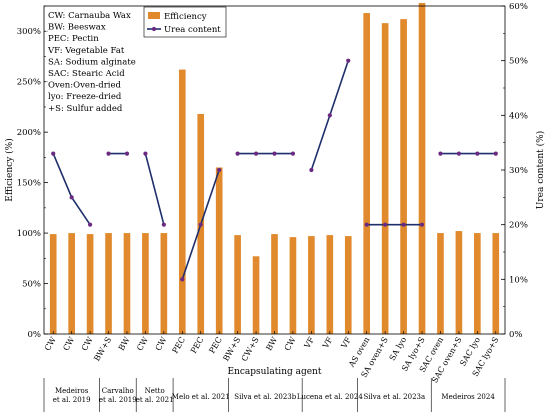 Image resolution: width=550 pixels, height=412 pixels. What do you see at coordinates (250, 349) in the screenshot?
I see `x-tick-label: CW+S` at bounding box center [250, 349].